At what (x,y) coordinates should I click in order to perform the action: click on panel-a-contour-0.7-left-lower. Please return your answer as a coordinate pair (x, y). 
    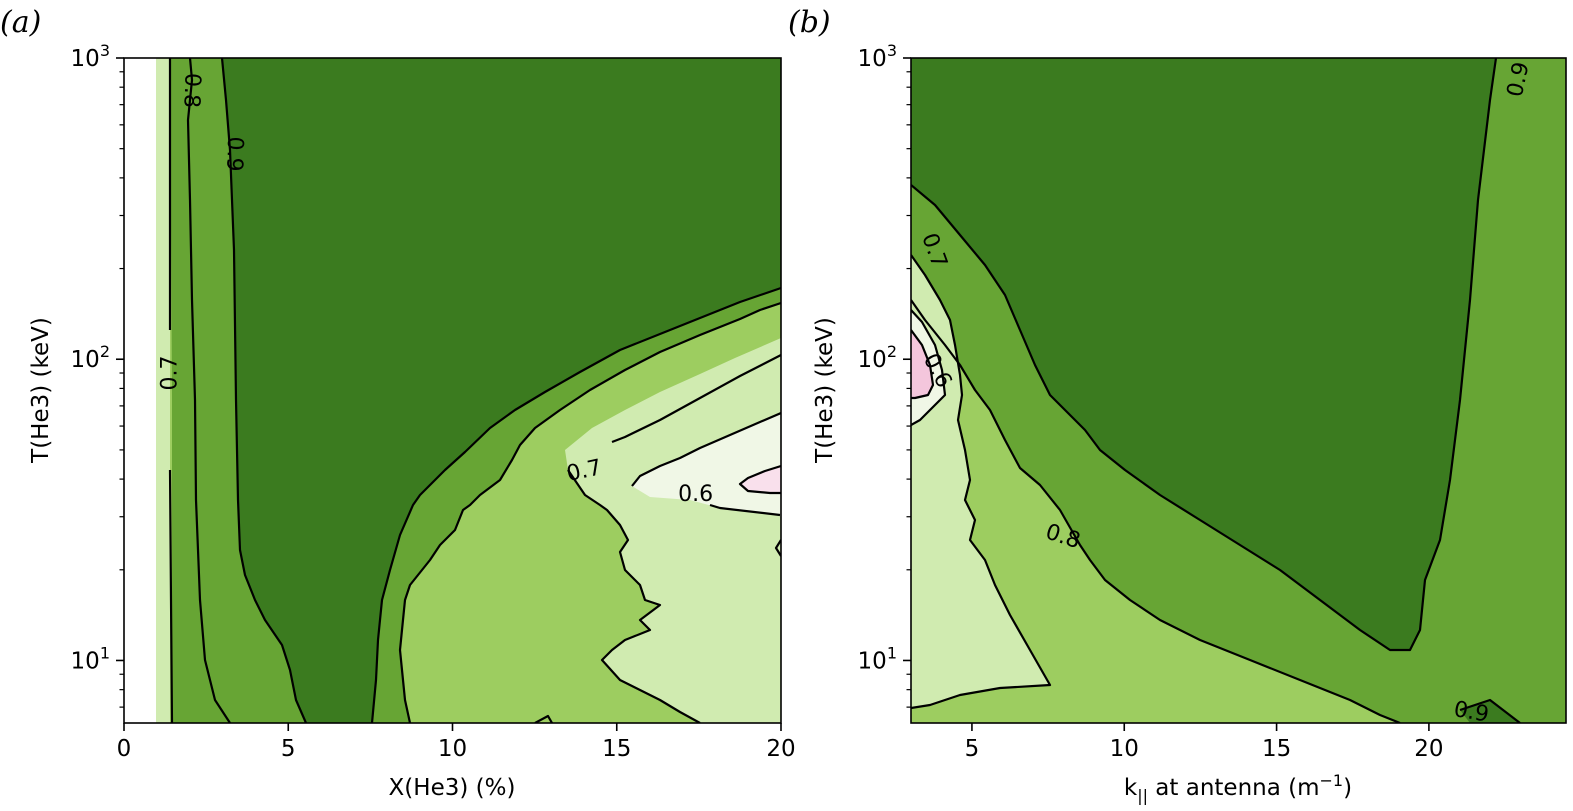
    Looking at the image, I should click on (171, 596).